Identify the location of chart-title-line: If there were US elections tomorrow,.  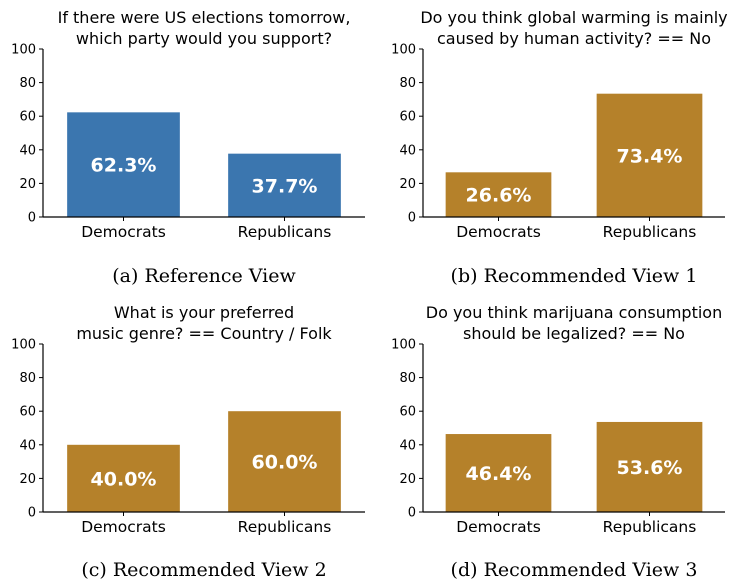
(204, 17).